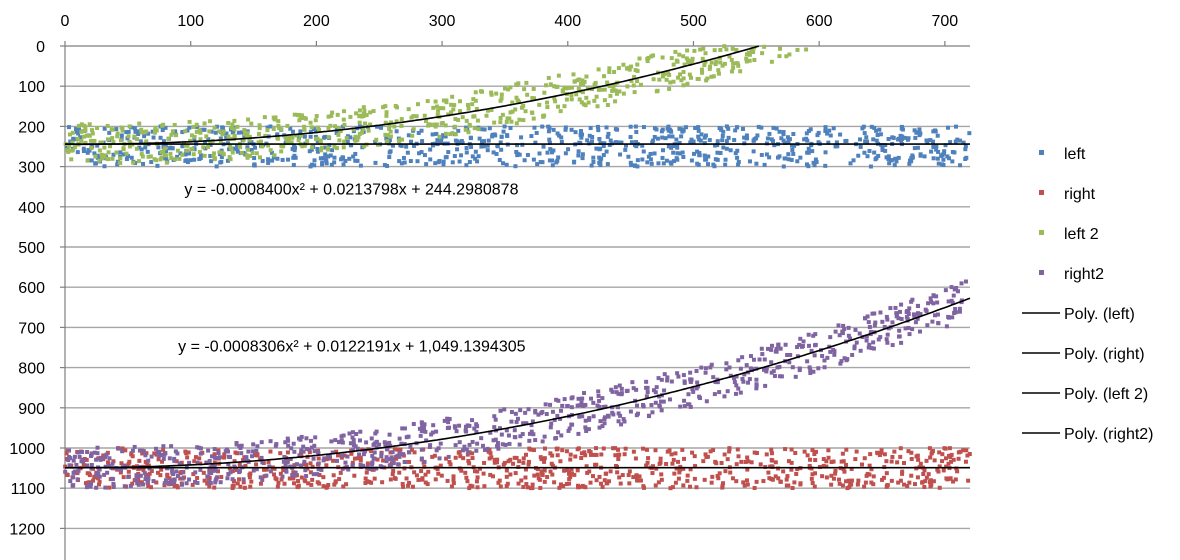 The width and height of the screenshot is (1180, 560). I want to click on x-tick-label-400: 400, so click(567, 21).